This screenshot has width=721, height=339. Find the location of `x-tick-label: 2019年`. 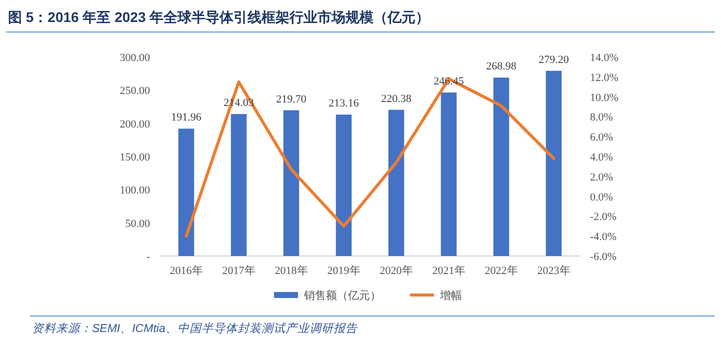

x-tick-label: 2019年 is located at coordinates (343, 271).